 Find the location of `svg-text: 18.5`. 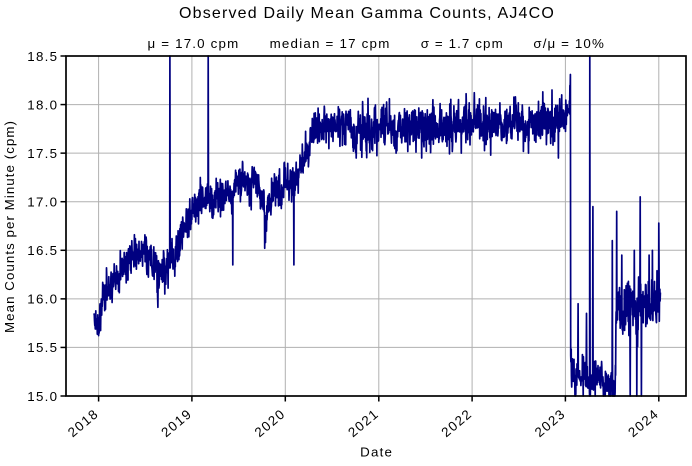

svg-text: 18.5 is located at coordinates (42, 56).